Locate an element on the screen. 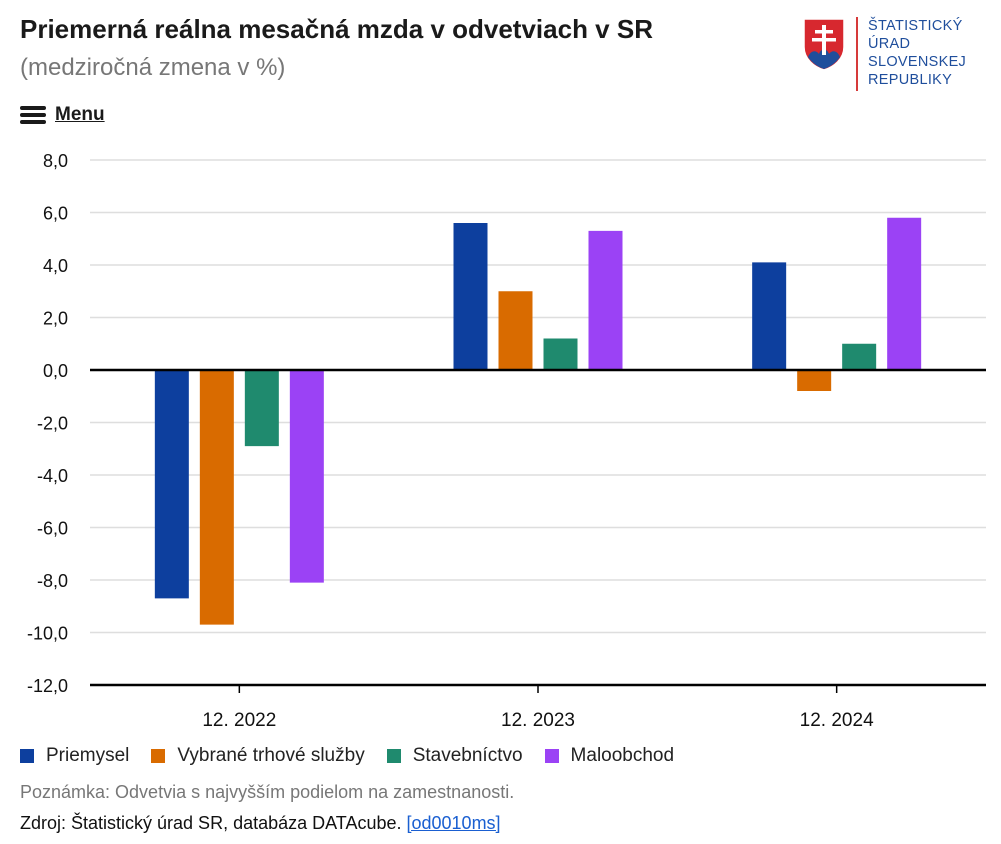 Image resolution: width=1001 pixels, height=844 pixels. logo-text: ŠTATISTICKÝ ÚRAD SLOVENSKEJ REPUBLIKY is located at coordinates (917, 53).